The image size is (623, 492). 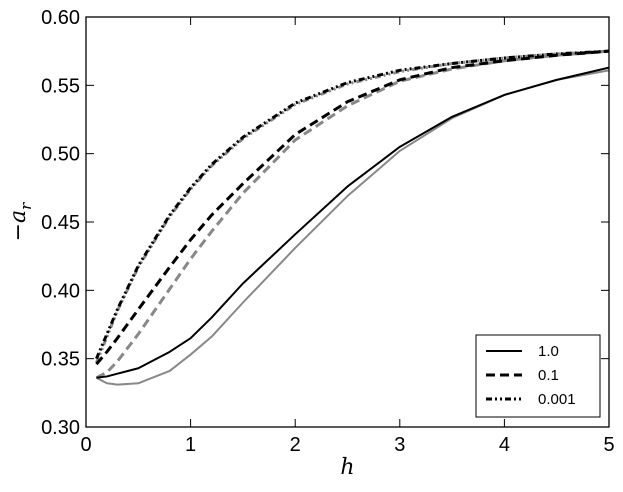 What do you see at coordinates (347, 467) in the screenshot?
I see `x-axis-label: h` at bounding box center [347, 467].